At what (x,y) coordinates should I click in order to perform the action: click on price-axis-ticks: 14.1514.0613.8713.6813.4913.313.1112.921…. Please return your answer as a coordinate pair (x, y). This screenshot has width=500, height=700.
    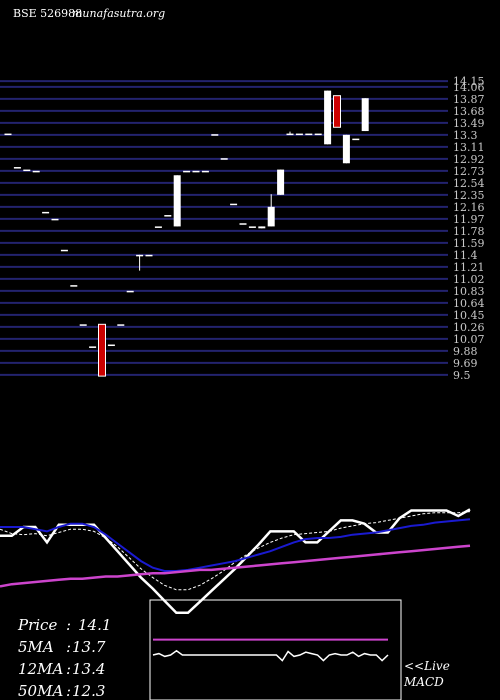
    Looking at the image, I should click on (469, 228).